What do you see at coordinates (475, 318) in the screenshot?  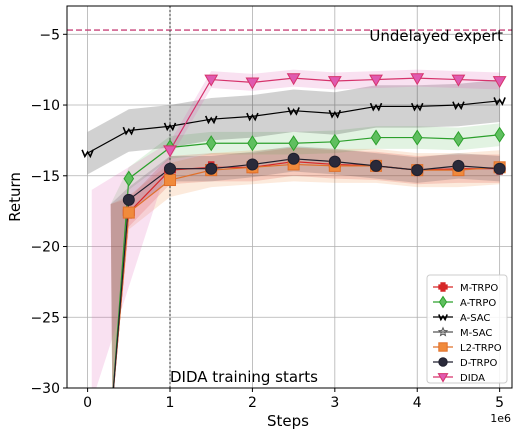 I see `legend-label-a-sac: A-SAC` at bounding box center [475, 318].